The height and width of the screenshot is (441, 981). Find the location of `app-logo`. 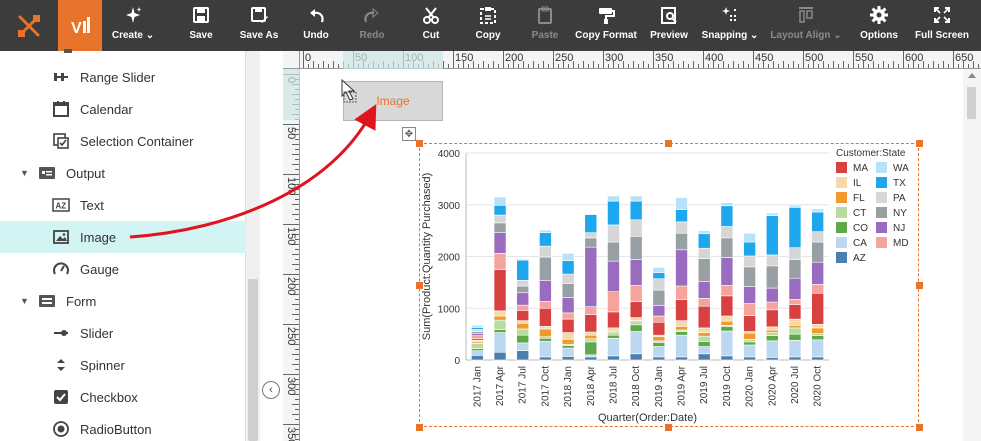

app-logo is located at coordinates (29, 25).